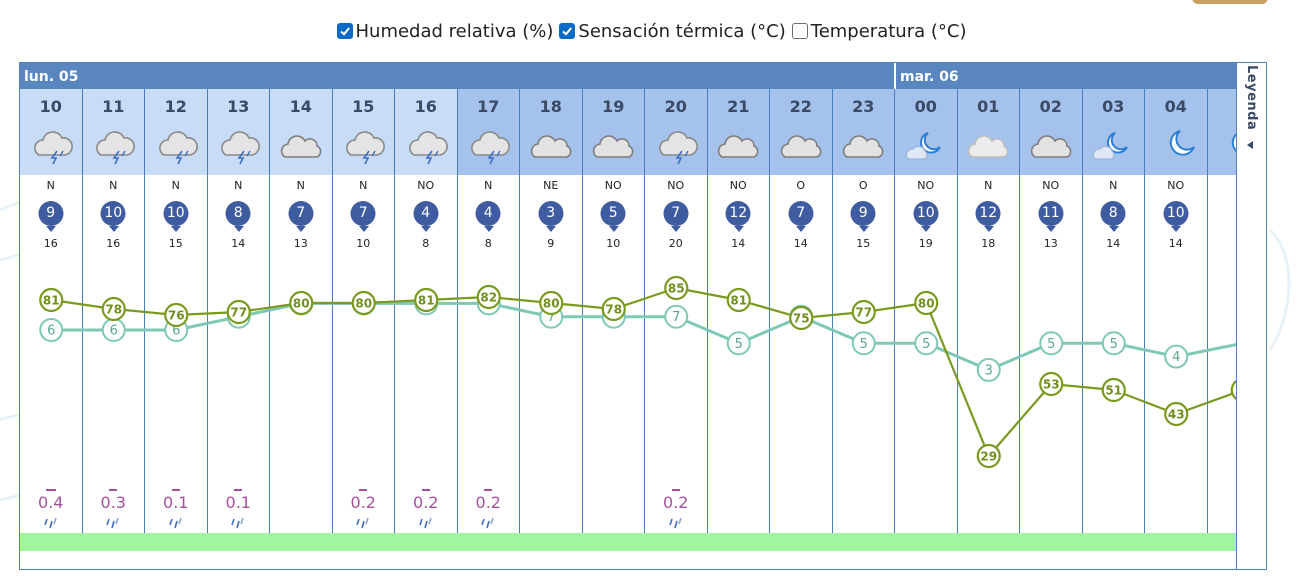 The width and height of the screenshot is (1303, 578). What do you see at coordinates (488, 317) in the screenshot?
I see `hour-column: 17 N 4 8 0.2` at bounding box center [488, 317].